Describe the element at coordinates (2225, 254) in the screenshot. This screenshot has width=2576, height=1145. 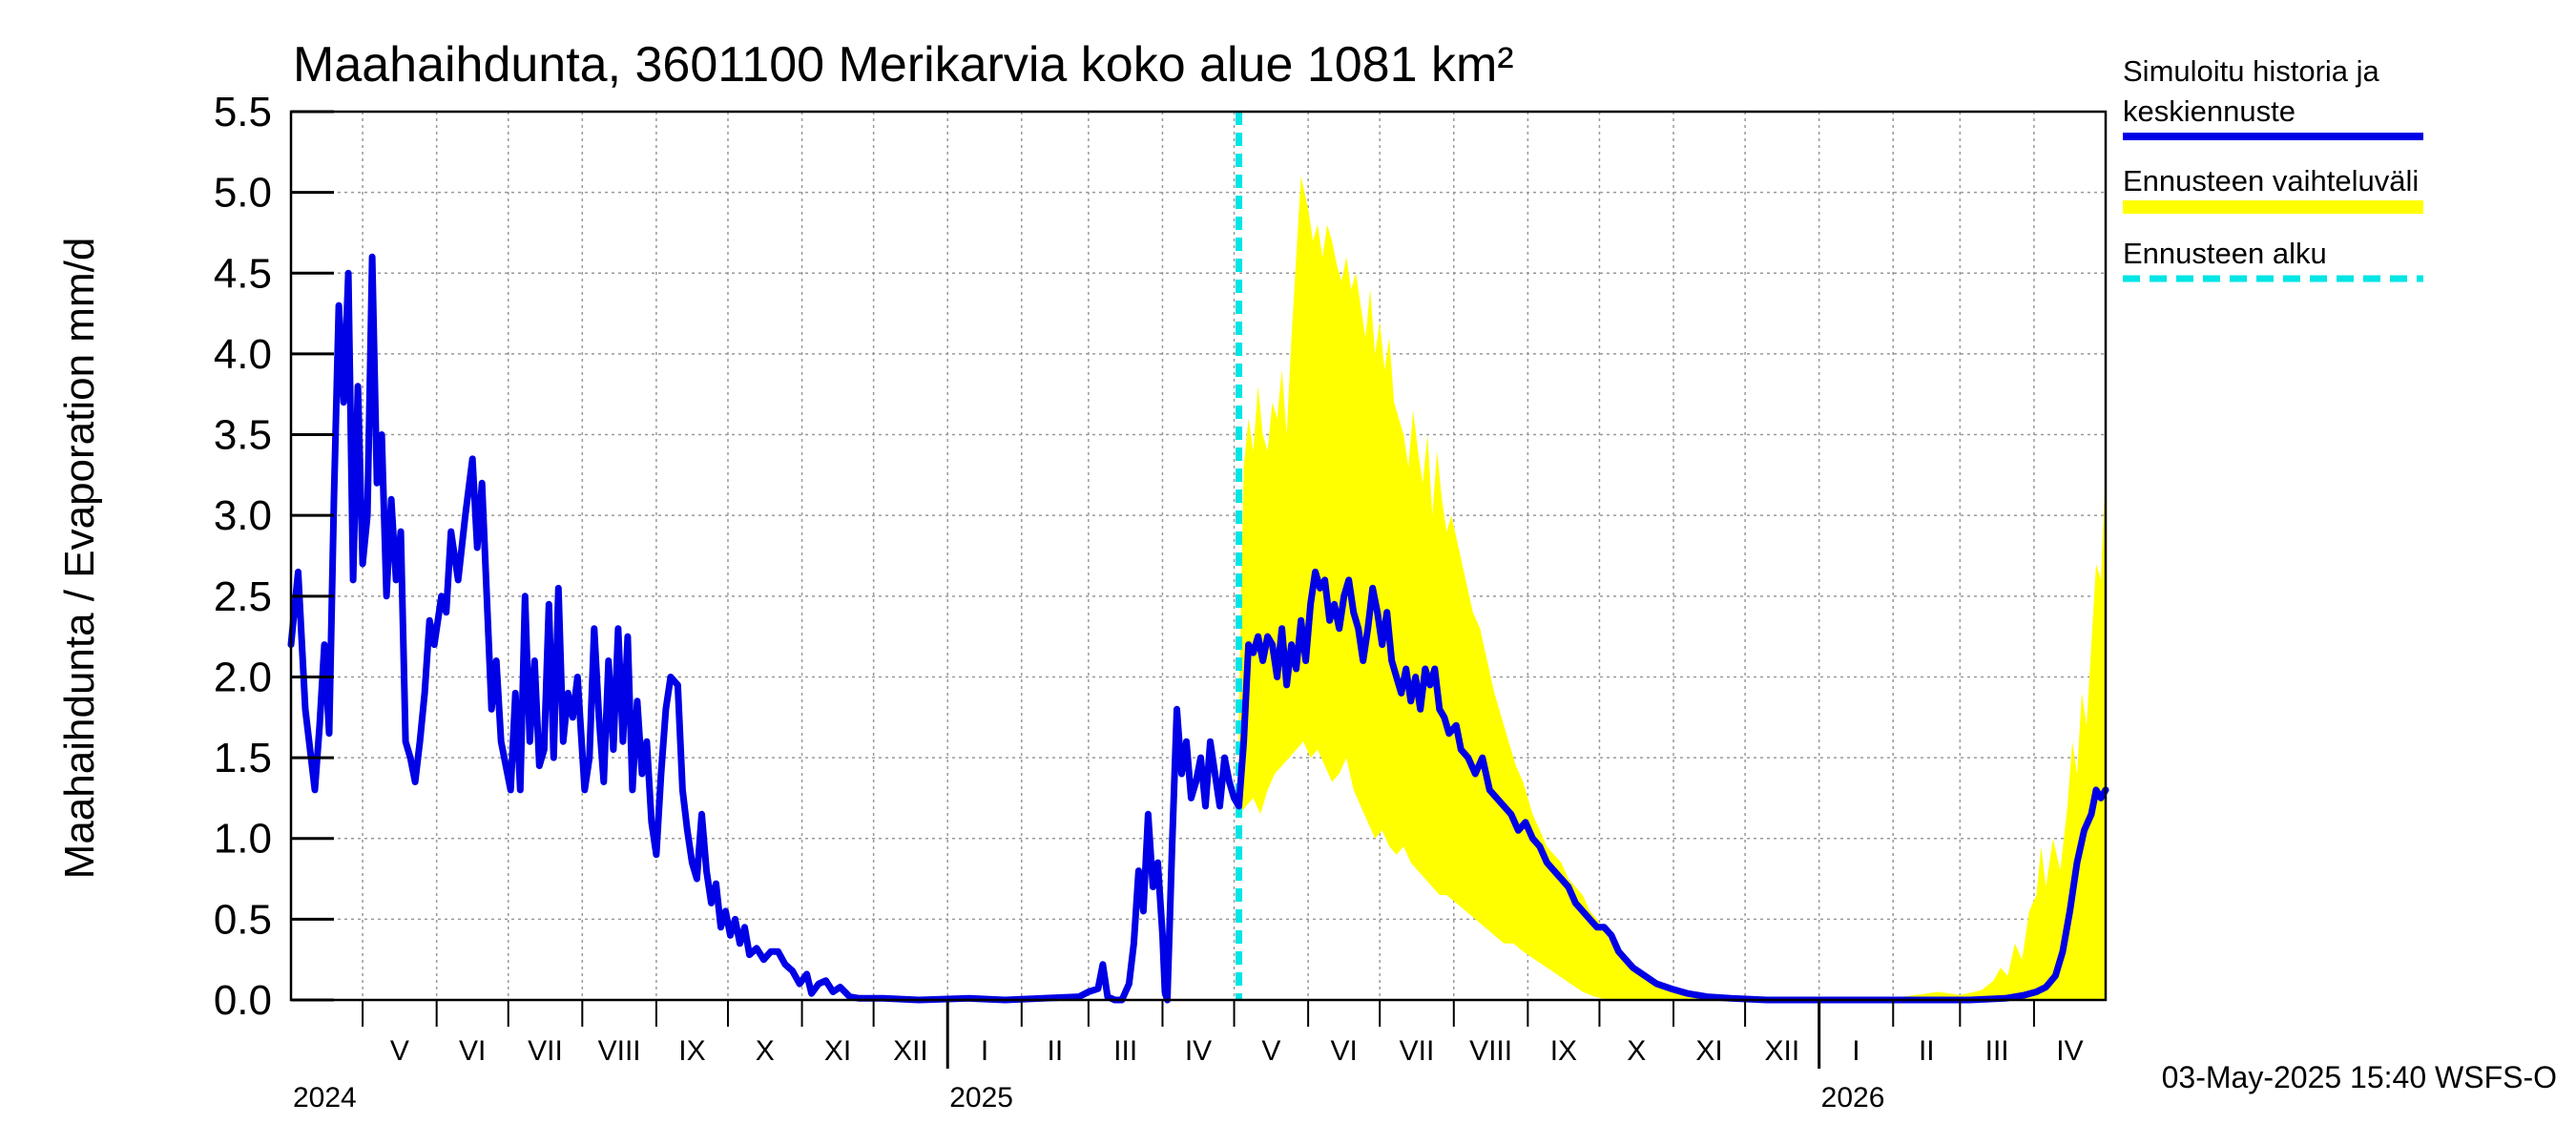
I see `legend-forecast-start-label: Ennusteen alku` at that location.